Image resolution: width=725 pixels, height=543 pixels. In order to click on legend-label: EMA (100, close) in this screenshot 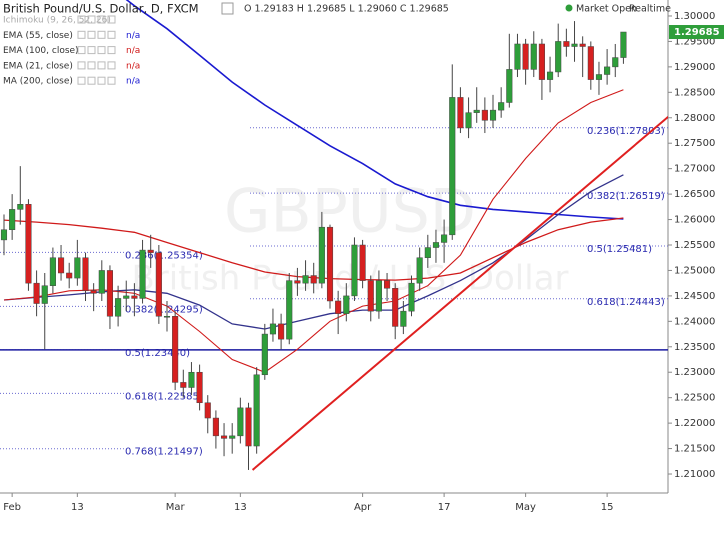, I will do `click(41, 51)`.